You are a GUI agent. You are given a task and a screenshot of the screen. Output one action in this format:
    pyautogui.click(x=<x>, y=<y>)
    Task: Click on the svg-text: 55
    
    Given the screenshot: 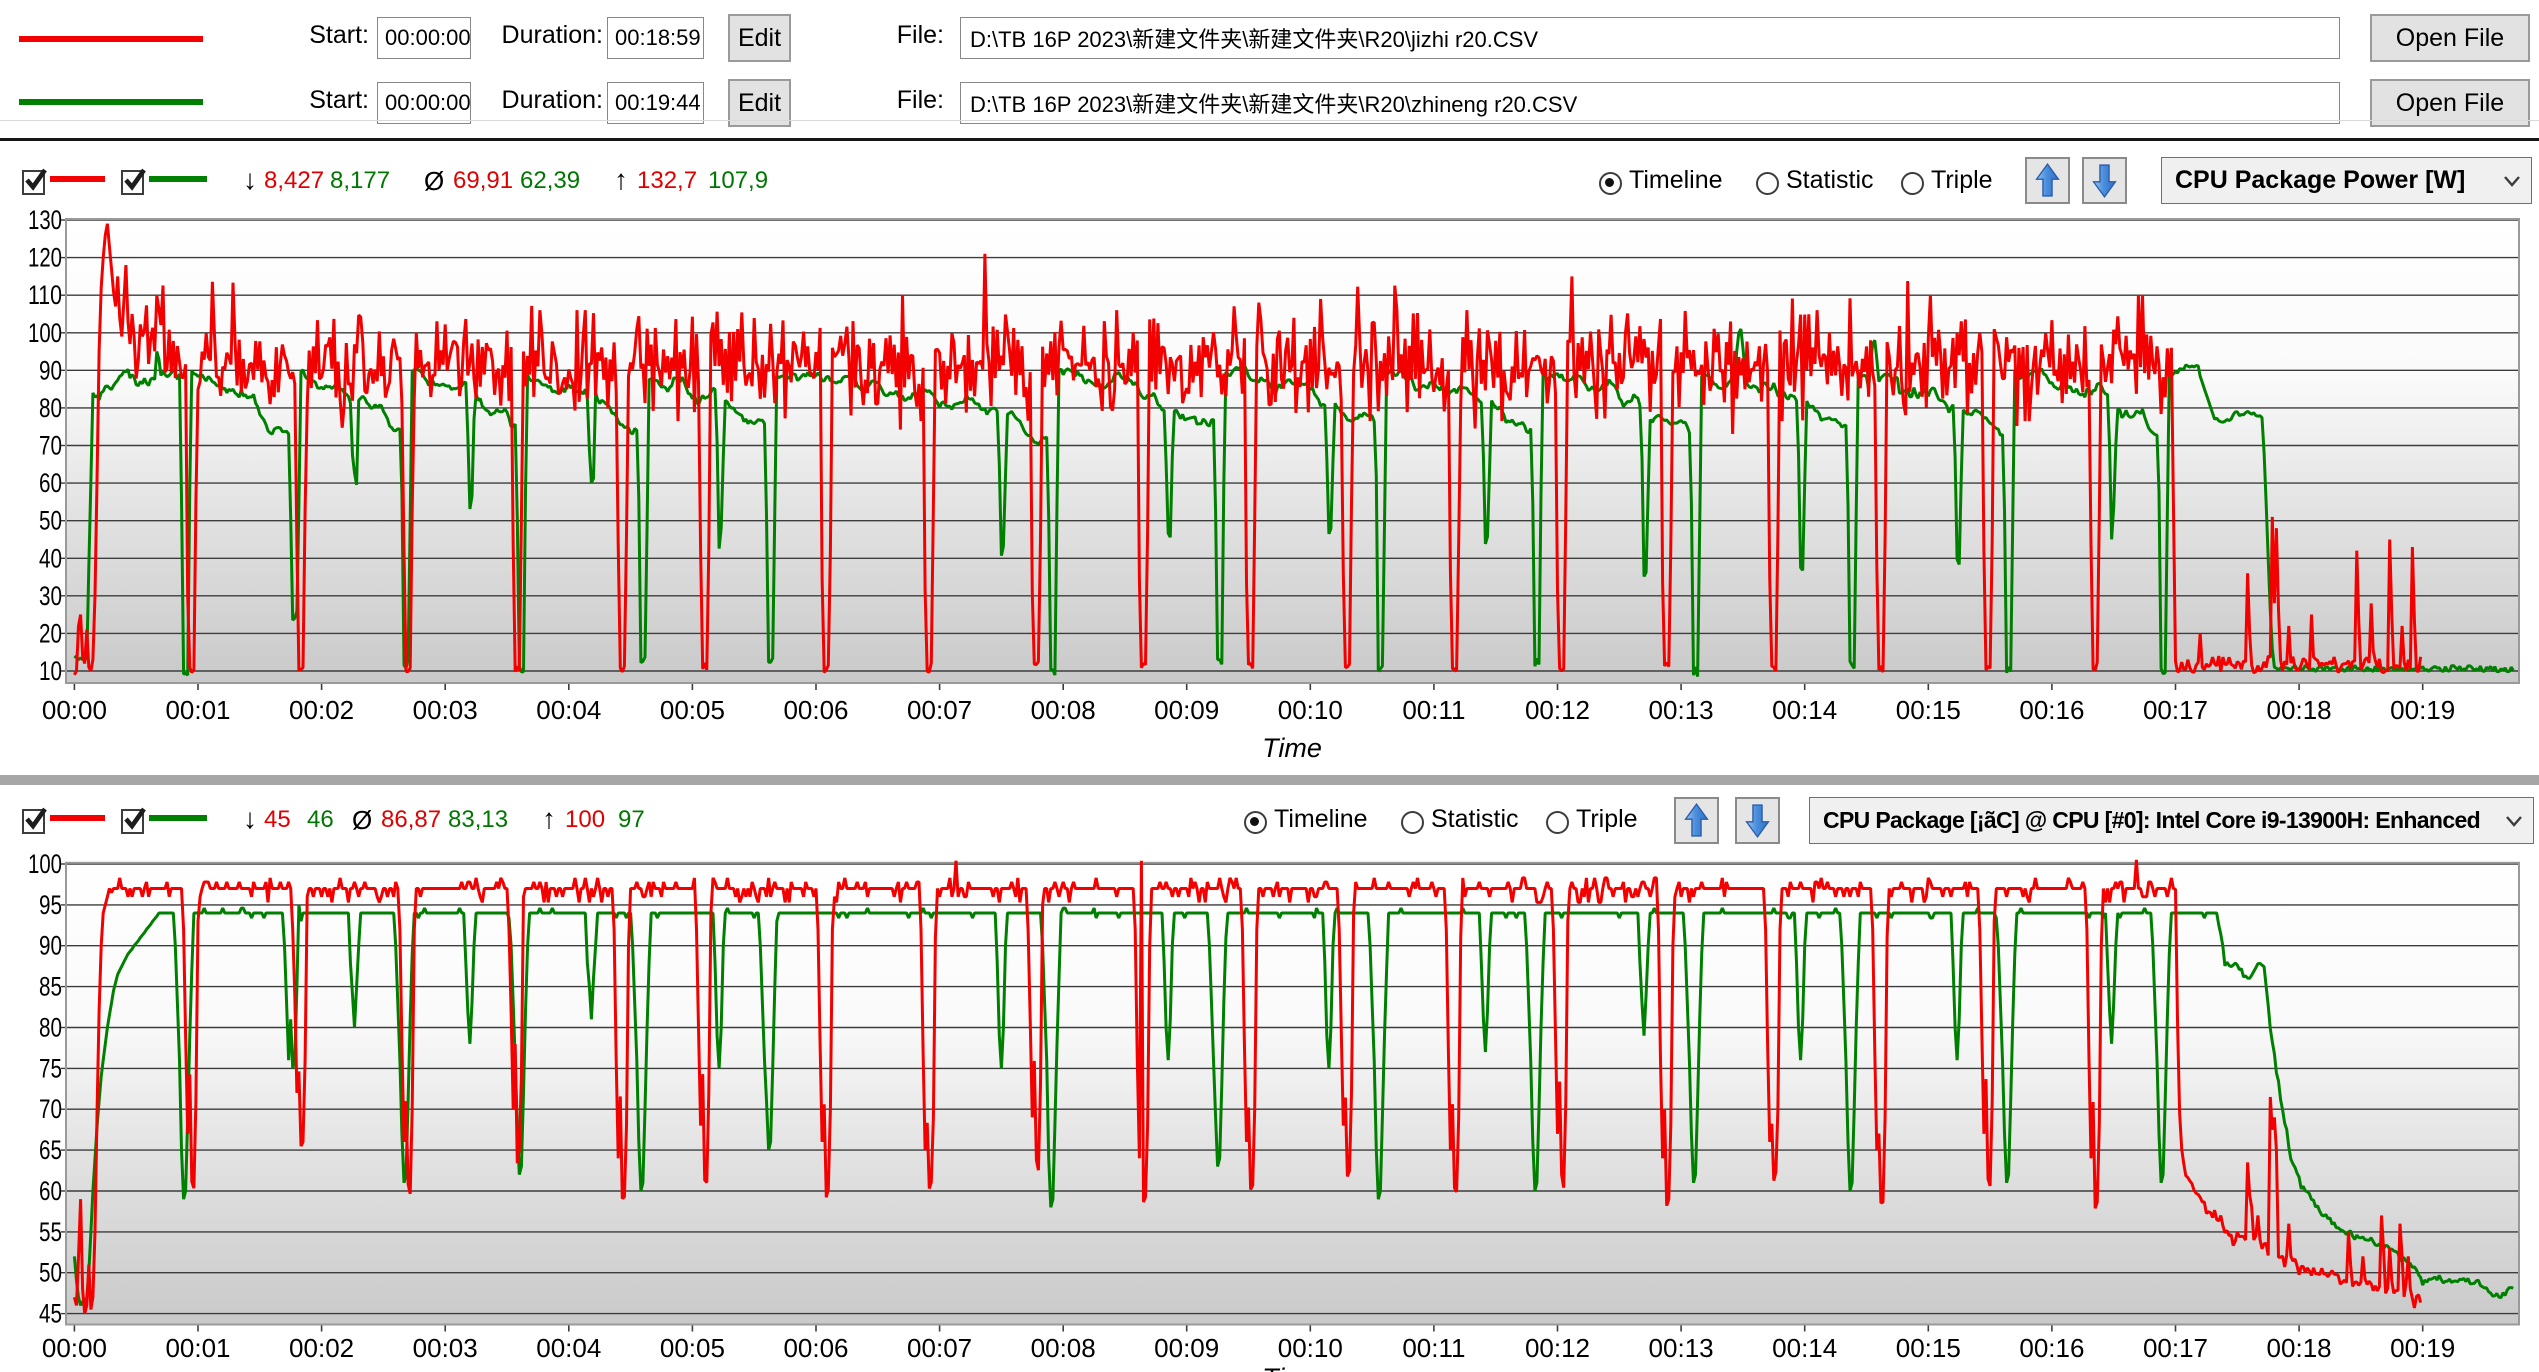 What is the action you would take?
    pyautogui.click(x=50, y=1232)
    